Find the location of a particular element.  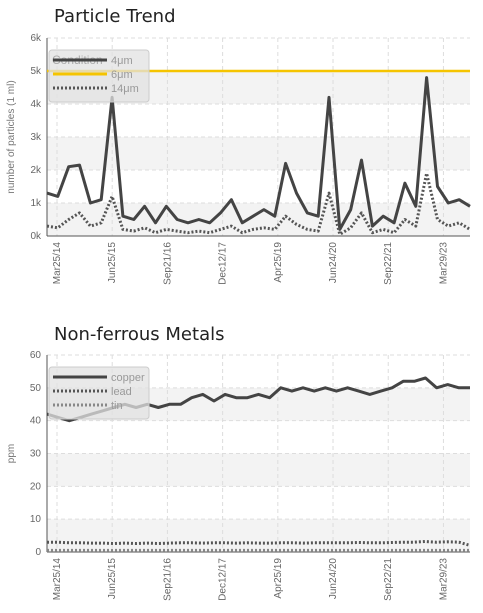

y-tick-label: 4k is located at coordinates (36, 104).